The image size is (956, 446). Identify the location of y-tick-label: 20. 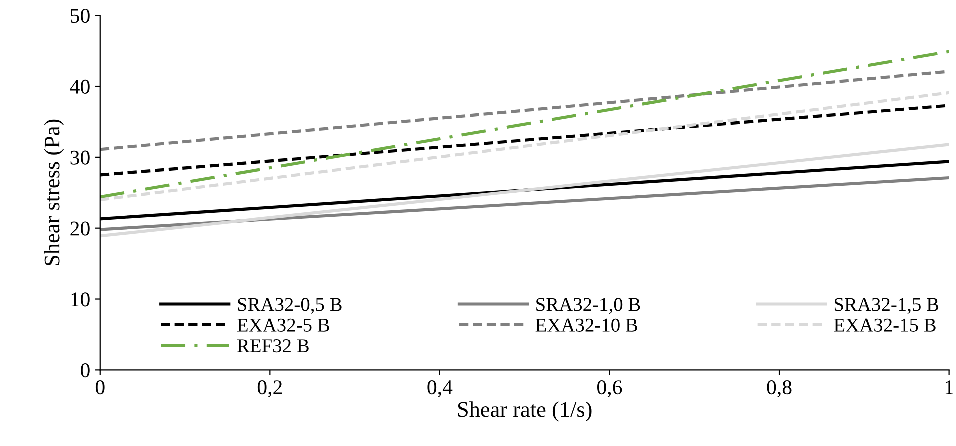
(80, 229).